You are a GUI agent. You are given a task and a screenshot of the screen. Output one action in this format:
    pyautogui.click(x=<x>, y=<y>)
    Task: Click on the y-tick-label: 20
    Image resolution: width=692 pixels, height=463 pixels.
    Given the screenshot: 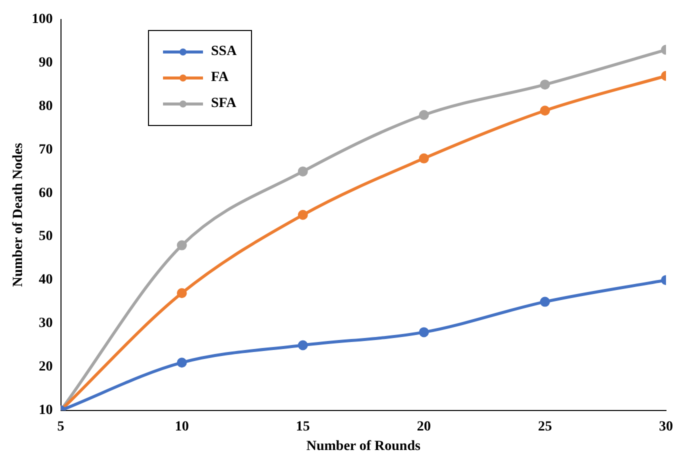 What is the action you would take?
    pyautogui.click(x=45, y=367)
    